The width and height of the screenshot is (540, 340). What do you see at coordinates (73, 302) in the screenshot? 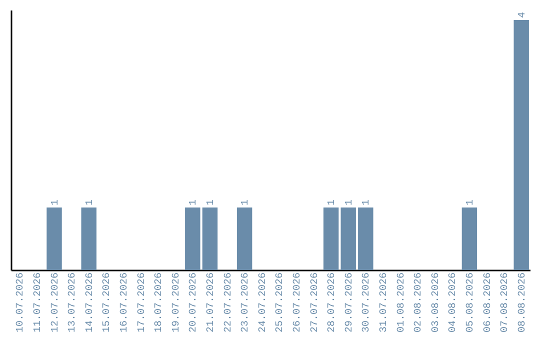
I see `x-tick-label: 13.07.2026` at bounding box center [73, 302].